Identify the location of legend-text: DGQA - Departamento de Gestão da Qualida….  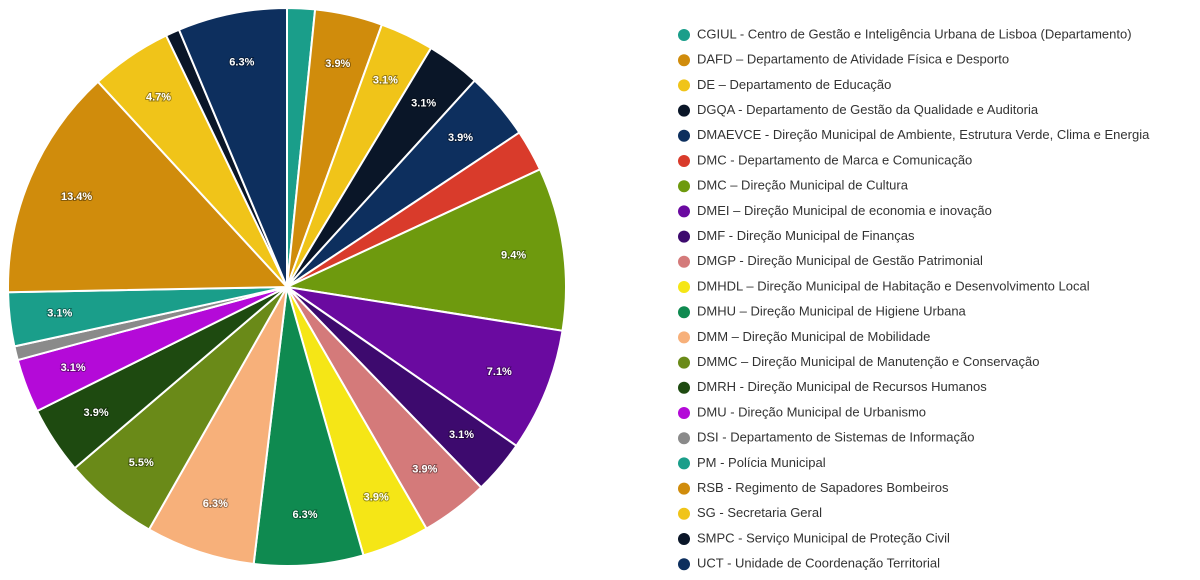
(868, 109).